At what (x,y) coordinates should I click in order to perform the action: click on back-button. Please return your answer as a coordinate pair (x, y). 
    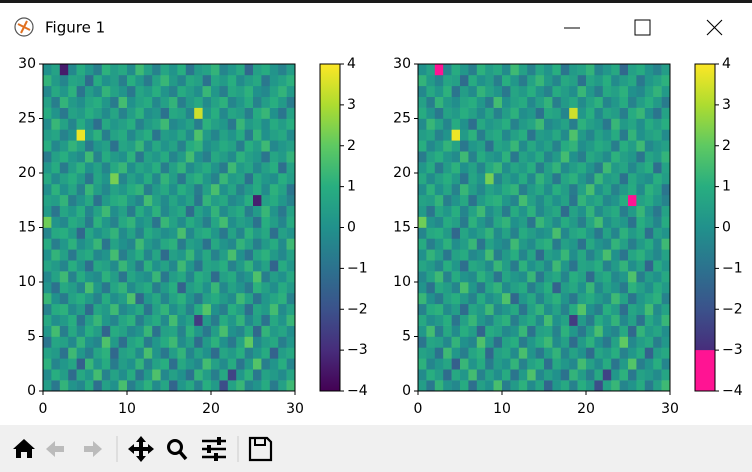
    Looking at the image, I should click on (55, 449).